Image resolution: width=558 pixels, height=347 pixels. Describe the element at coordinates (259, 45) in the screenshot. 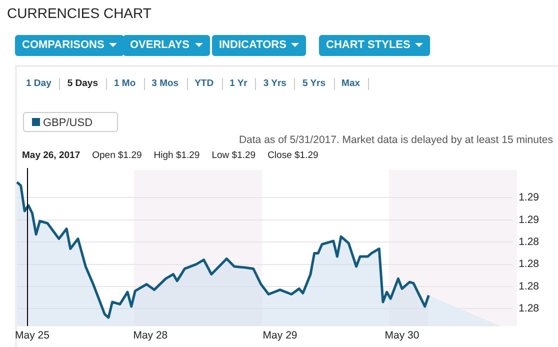

I see `text: INDICATORS` at that location.